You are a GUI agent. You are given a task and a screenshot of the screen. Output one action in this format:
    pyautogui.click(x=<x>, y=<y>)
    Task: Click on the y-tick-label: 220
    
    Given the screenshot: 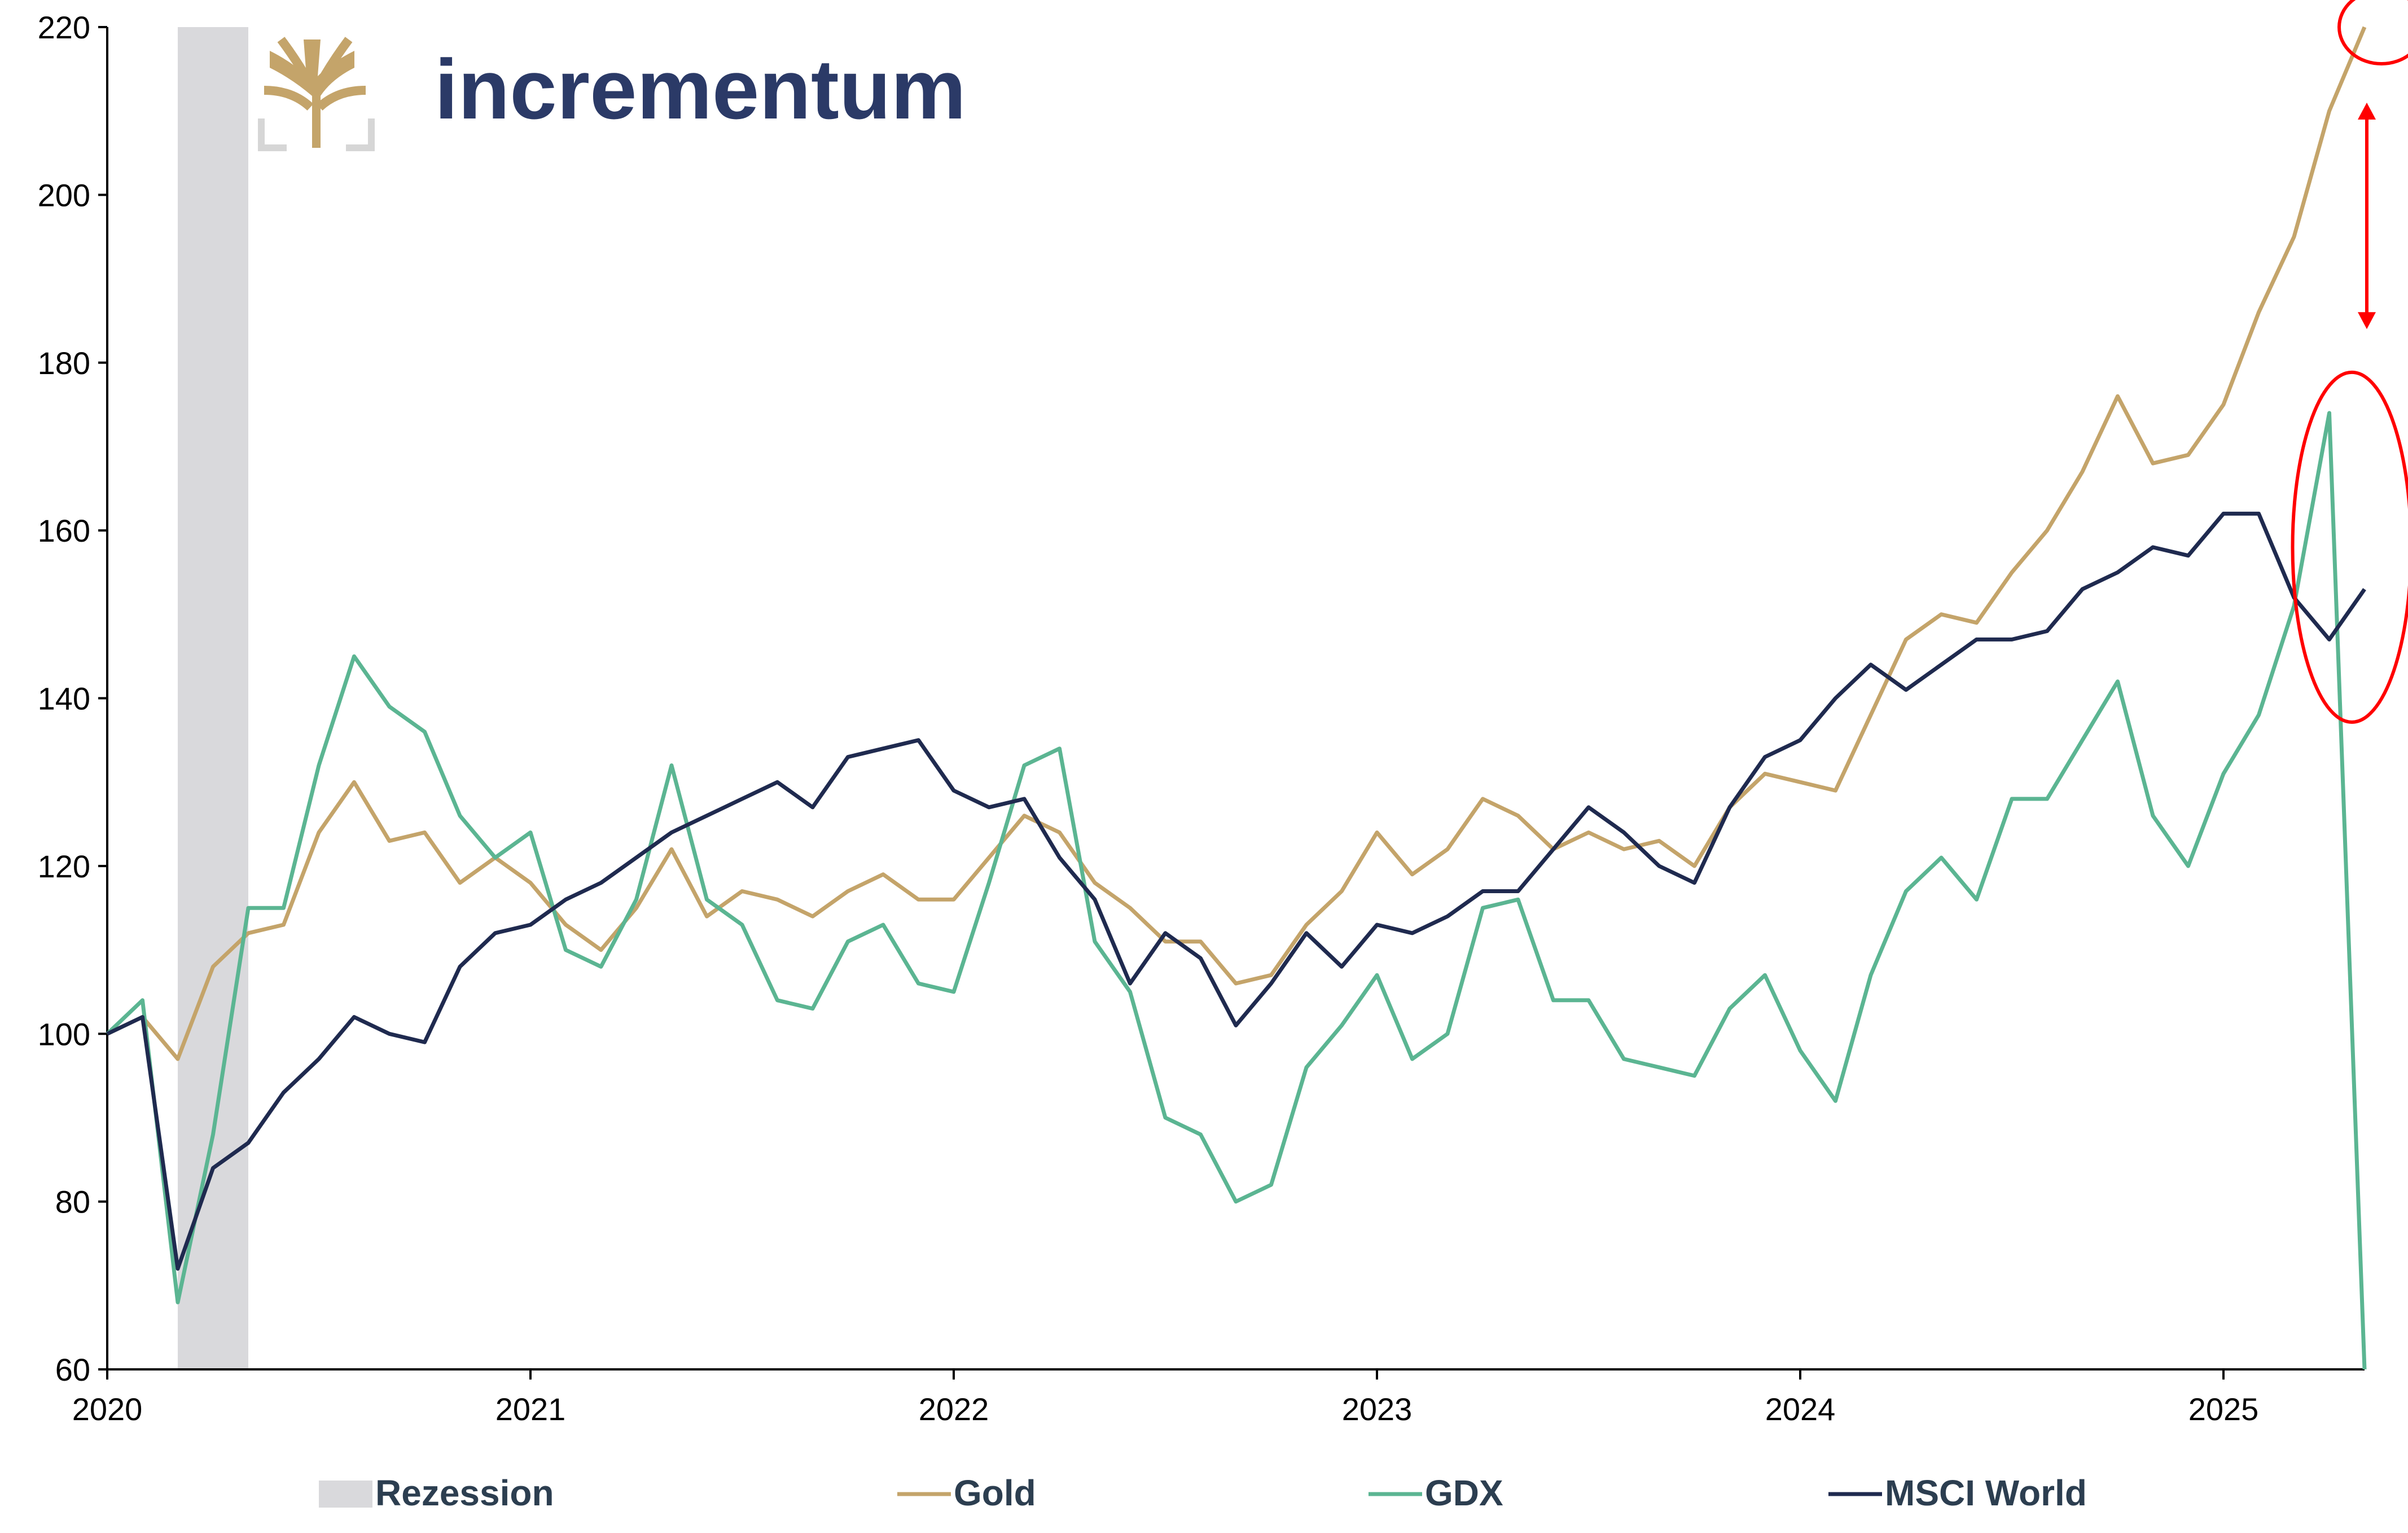 What is the action you would take?
    pyautogui.click(x=64, y=27)
    